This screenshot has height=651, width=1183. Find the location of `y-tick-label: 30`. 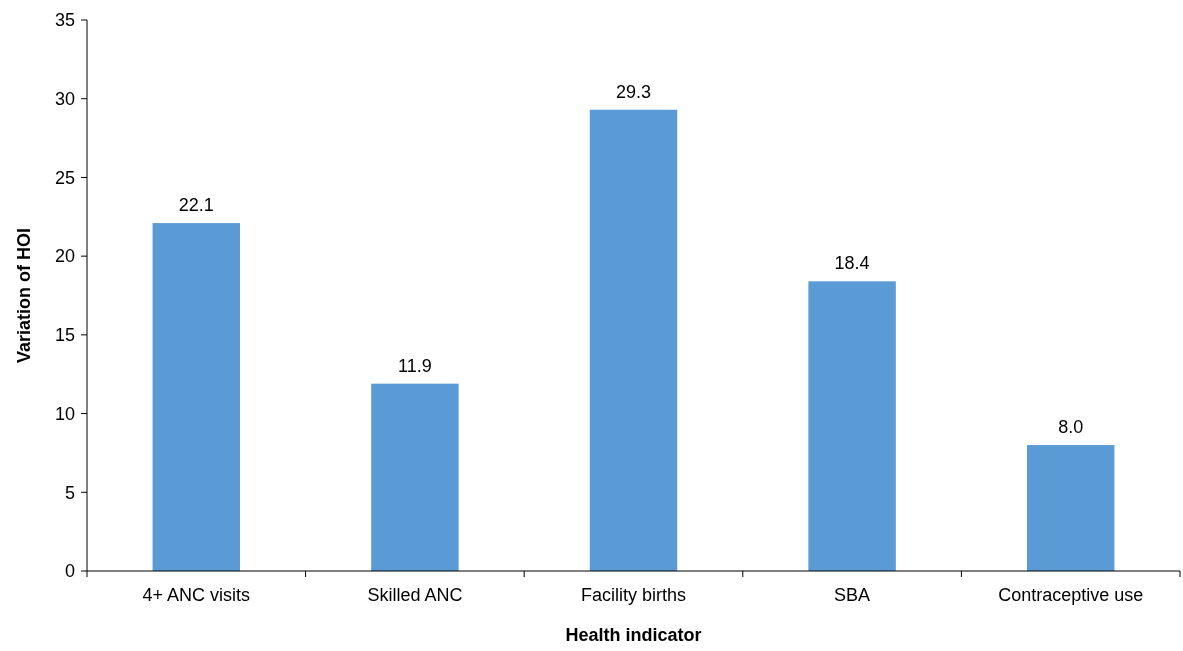

y-tick-label: 30 is located at coordinates (64, 99).